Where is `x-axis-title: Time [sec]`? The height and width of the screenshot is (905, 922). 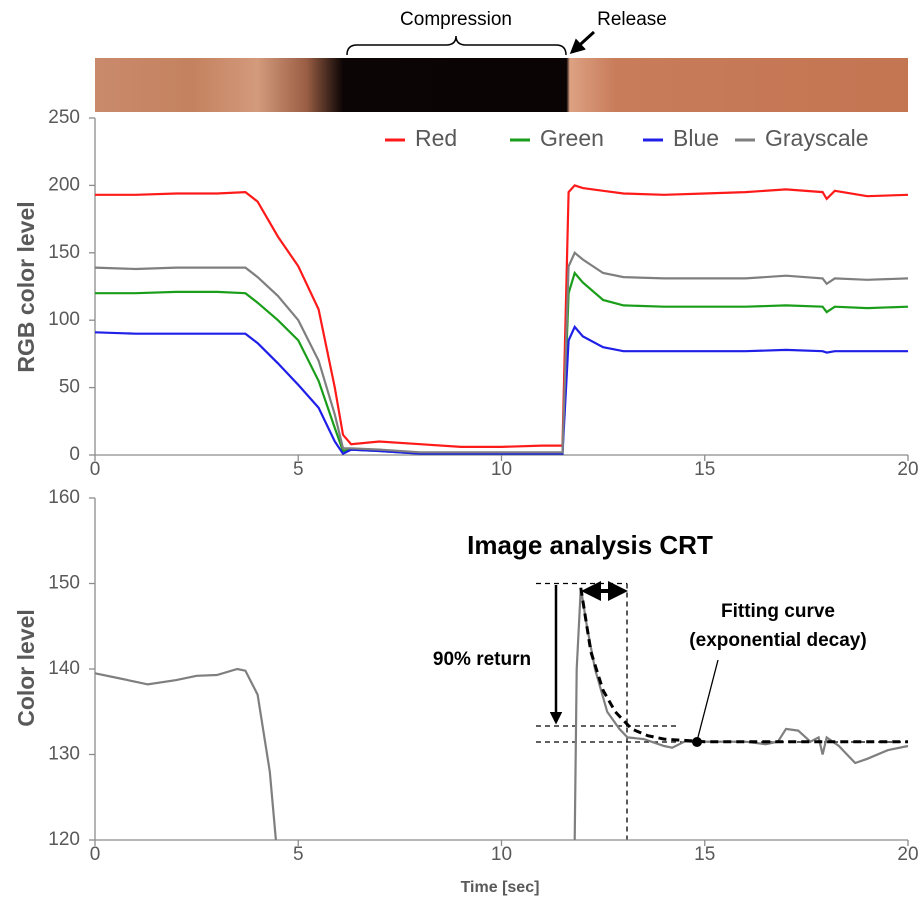
x-axis-title: Time [sec] is located at coordinates (500, 887).